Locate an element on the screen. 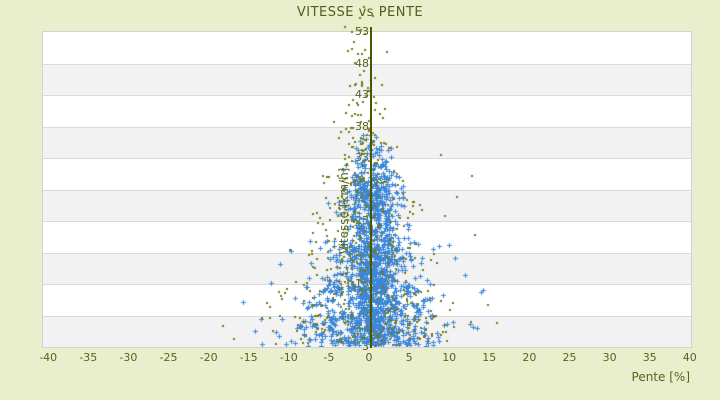 Image resolution: width=720 pixels, height=400 pixels. x-axis-tick-label: 20 is located at coordinates (529, 357).